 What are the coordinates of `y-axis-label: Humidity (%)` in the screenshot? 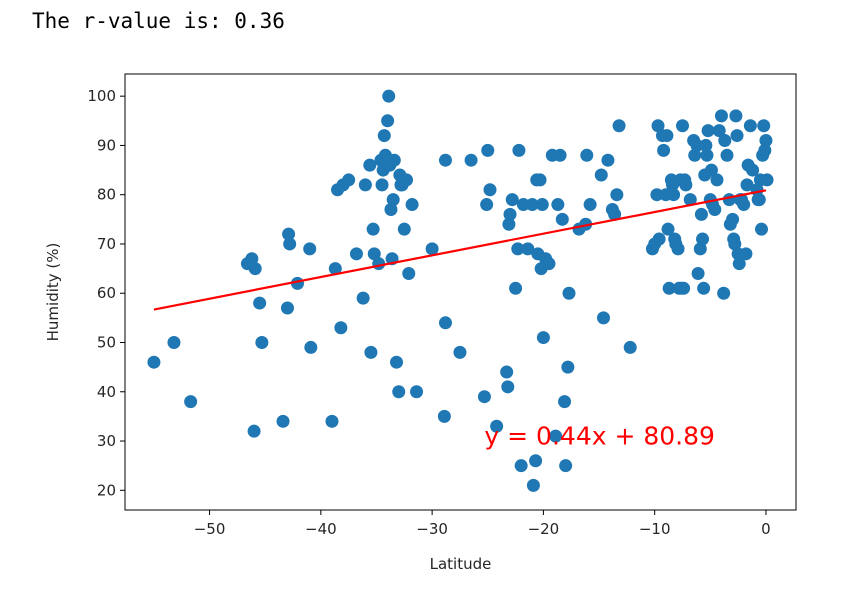 It's located at (53, 292).